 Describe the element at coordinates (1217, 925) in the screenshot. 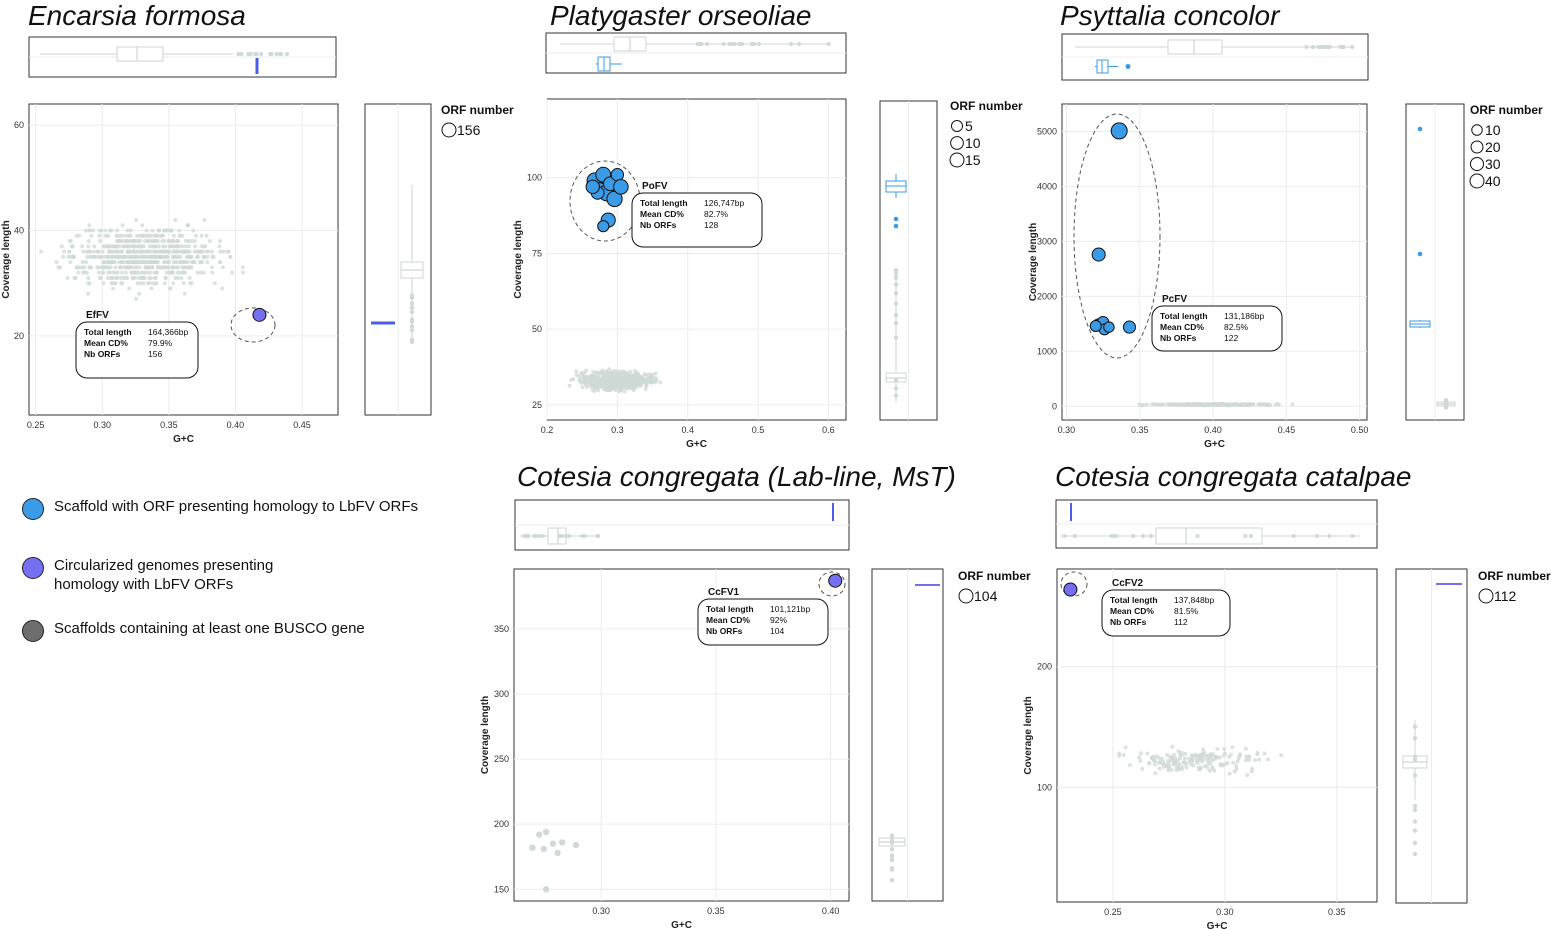

I see `panel-5-x-axis-title: G+C` at that location.